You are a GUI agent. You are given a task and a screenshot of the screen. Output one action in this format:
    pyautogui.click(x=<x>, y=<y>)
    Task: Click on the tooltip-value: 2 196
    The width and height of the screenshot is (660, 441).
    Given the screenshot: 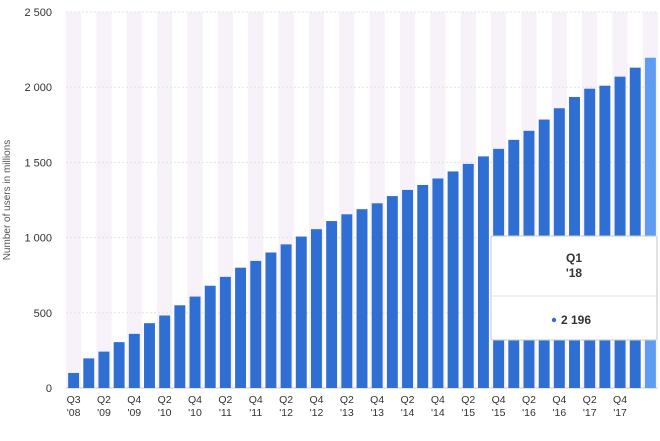 What is the action you would take?
    pyautogui.click(x=576, y=320)
    